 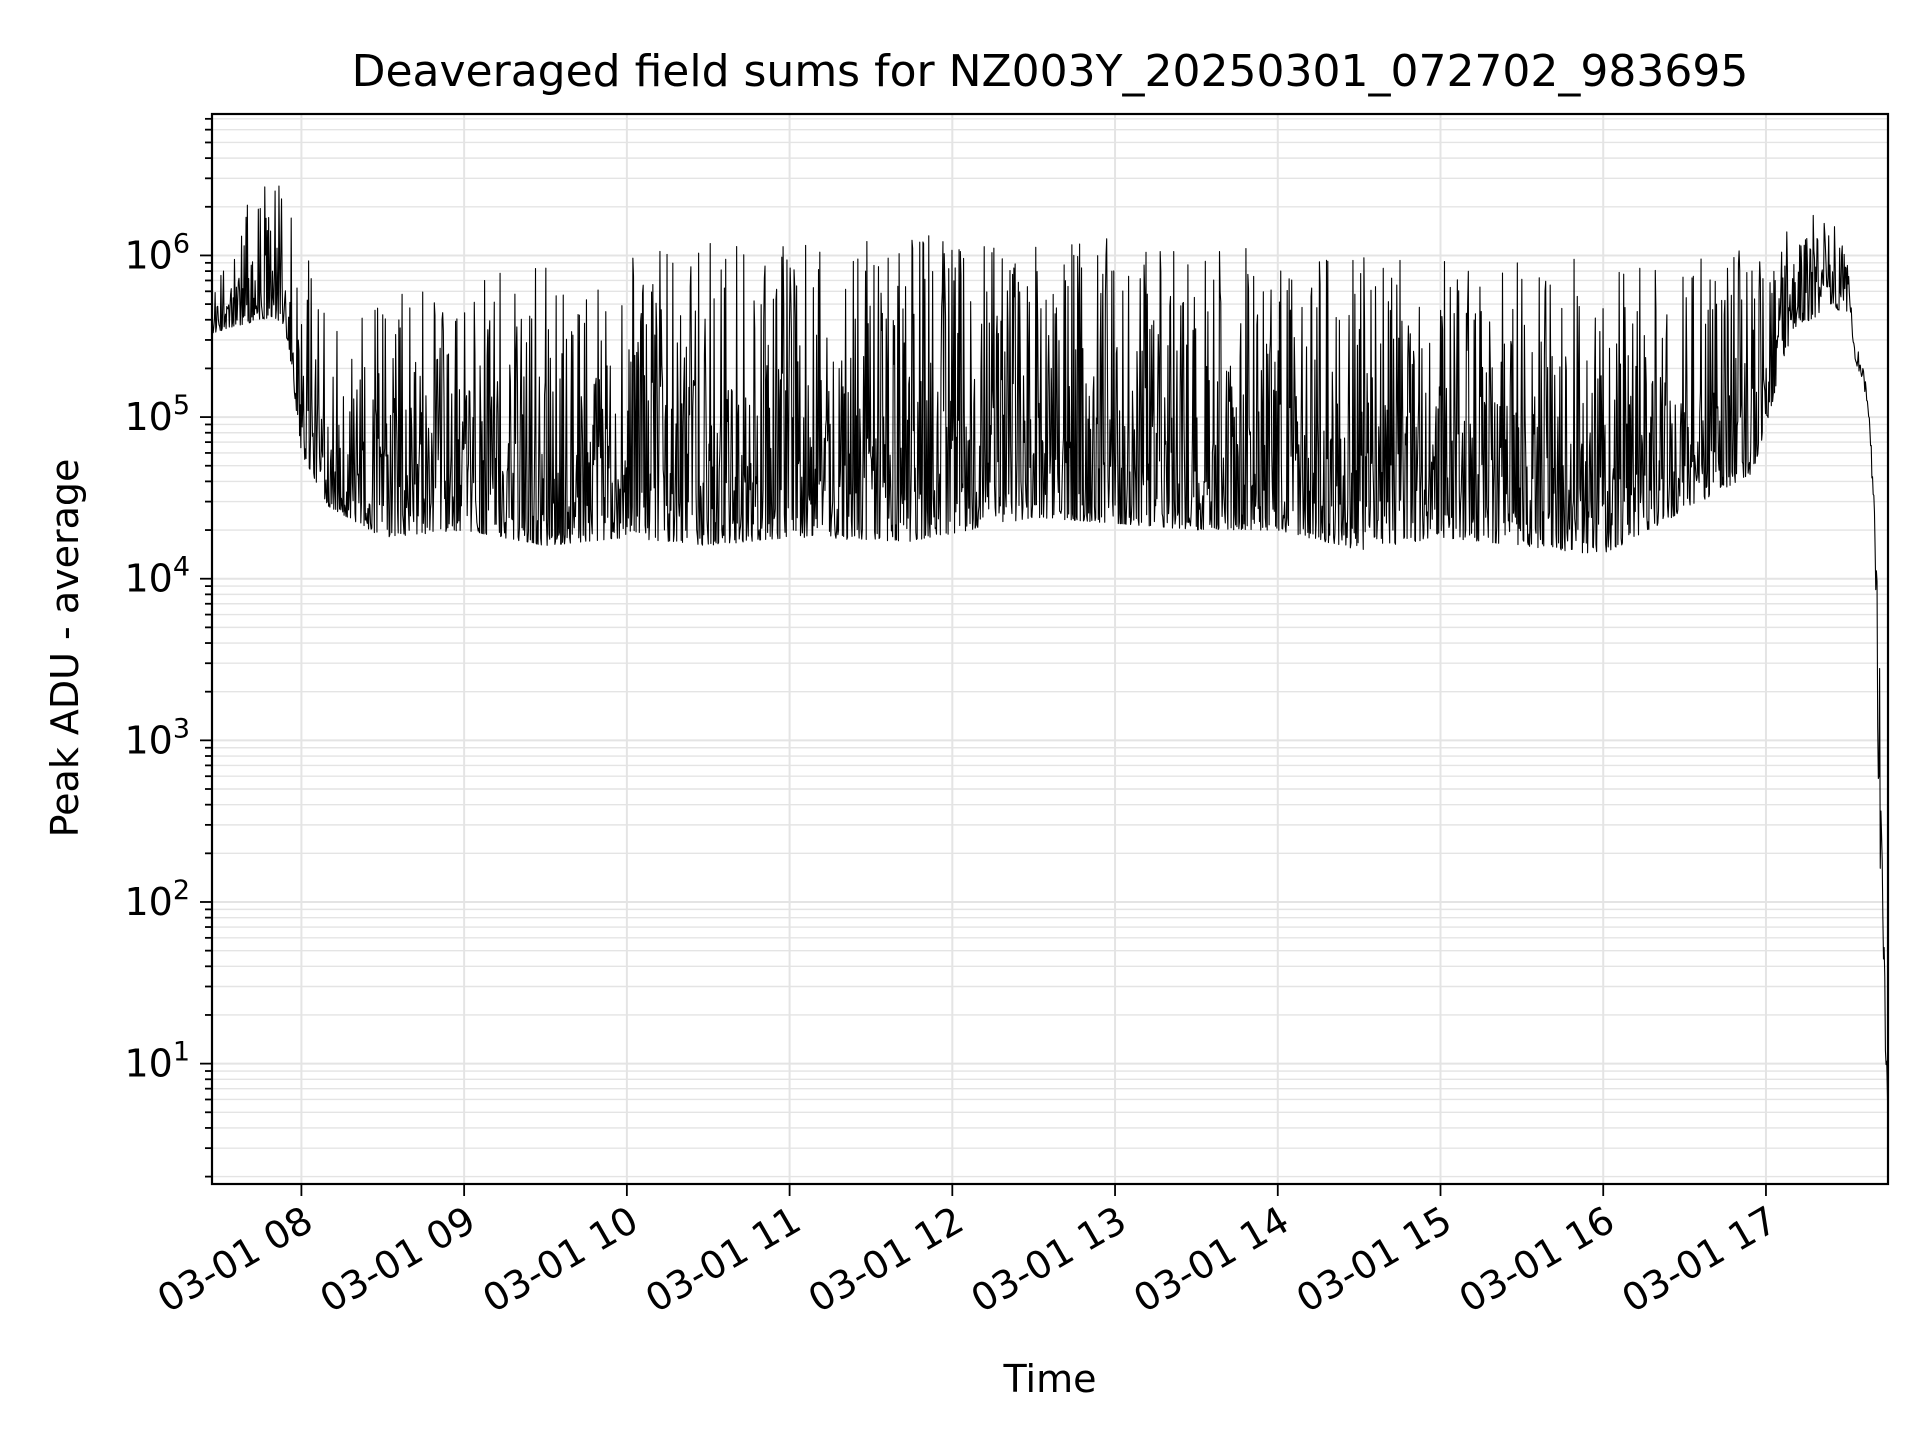 What do you see at coordinates (157, 899) in the screenshot?
I see `y-tick-label: 102` at bounding box center [157, 899].